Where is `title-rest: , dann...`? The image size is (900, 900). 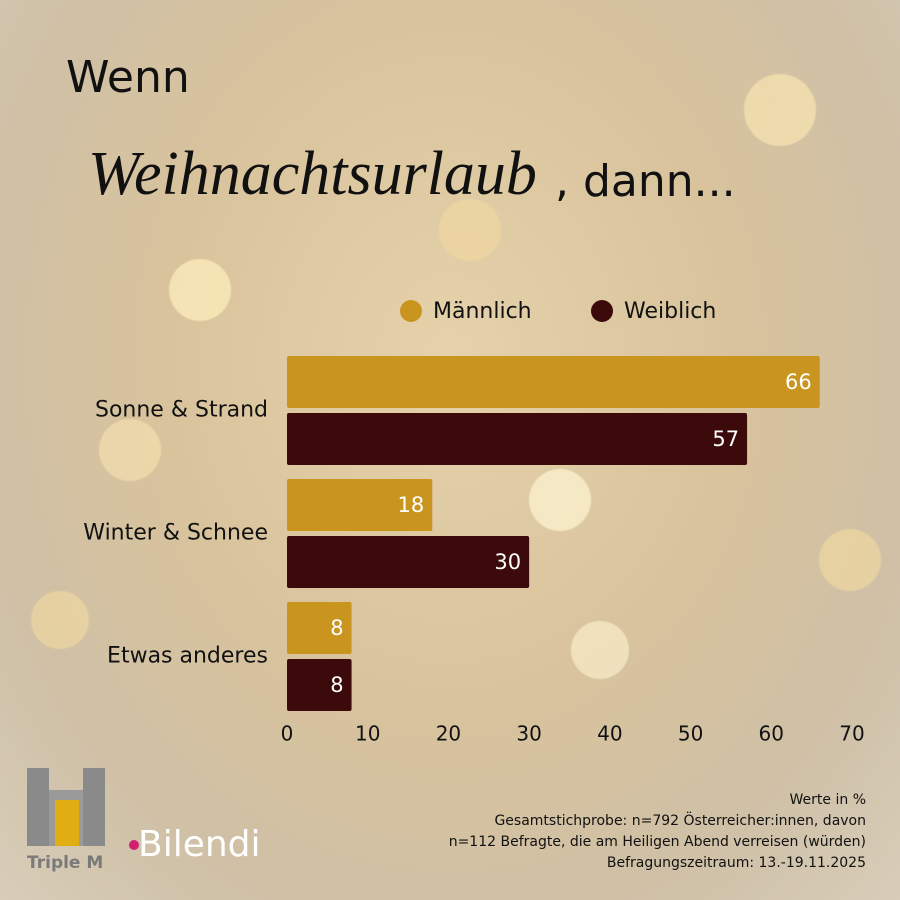 title-rest: , dann... is located at coordinates (645, 181).